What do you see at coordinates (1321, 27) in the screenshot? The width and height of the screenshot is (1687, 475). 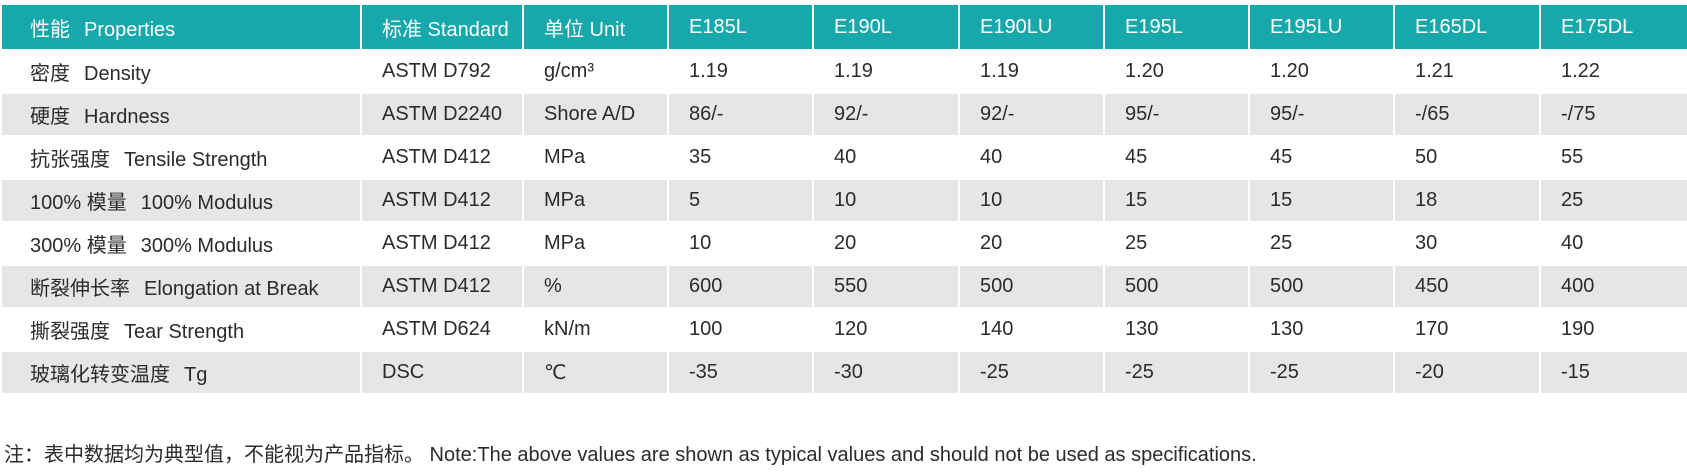 I see `header-cell: E195LU` at bounding box center [1321, 27].